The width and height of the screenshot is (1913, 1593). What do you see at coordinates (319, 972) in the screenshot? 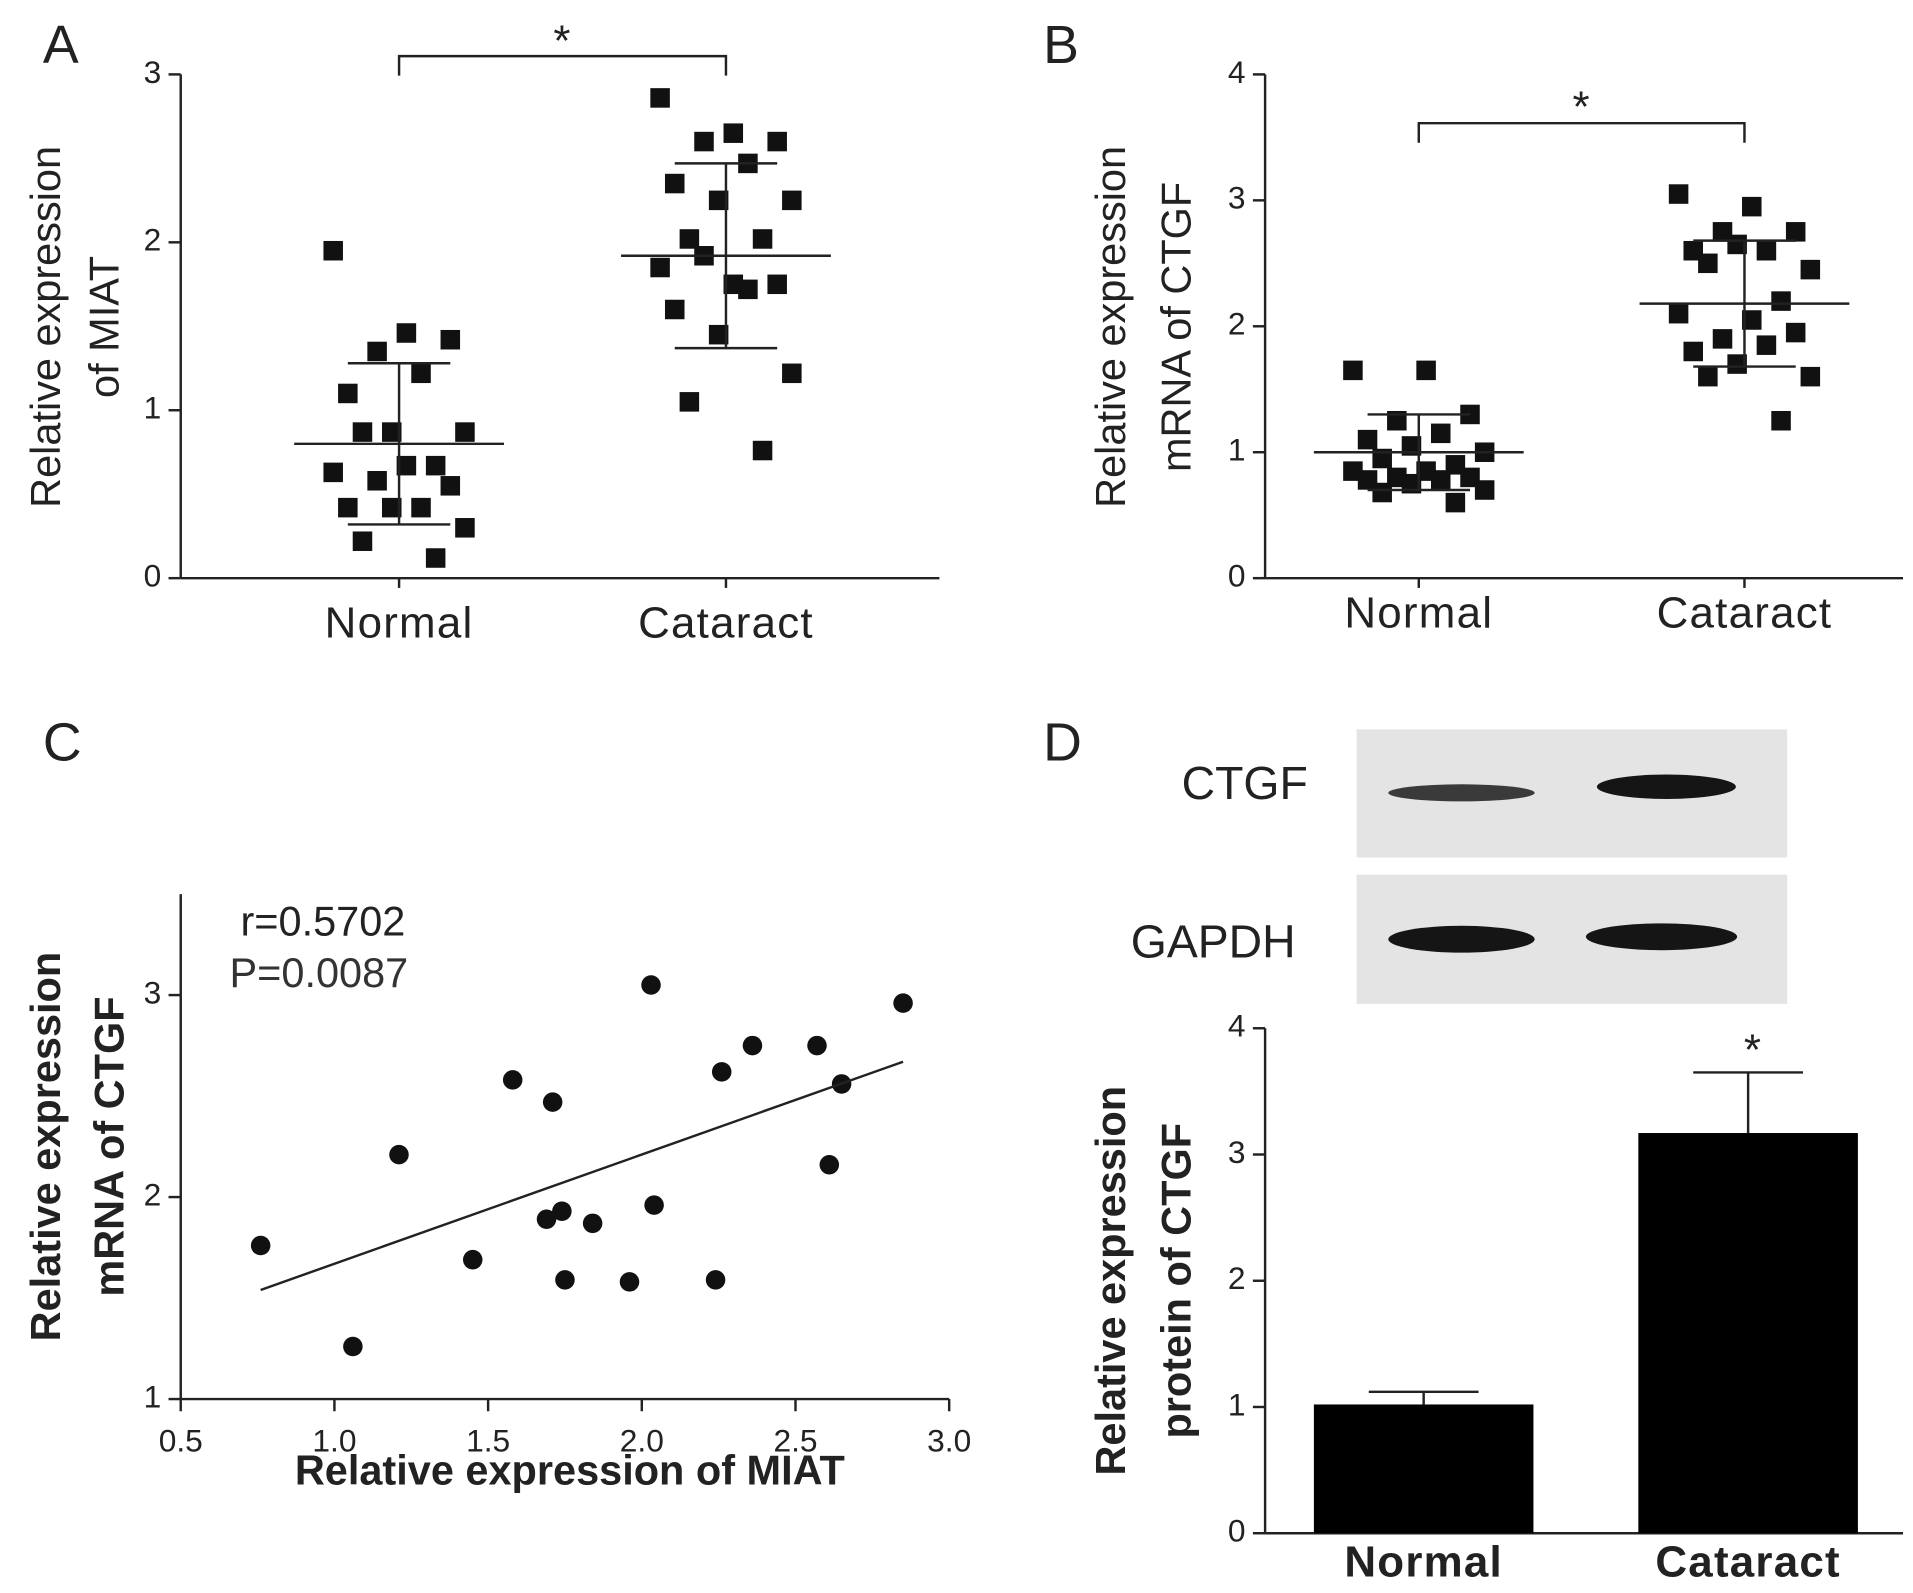
I see `annotation: P=0.0087` at bounding box center [319, 972].